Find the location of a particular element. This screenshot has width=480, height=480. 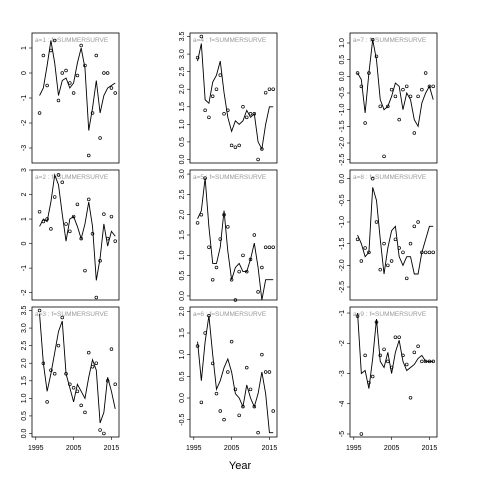

y-tick-label: -2 is located at coordinates (342, 343).